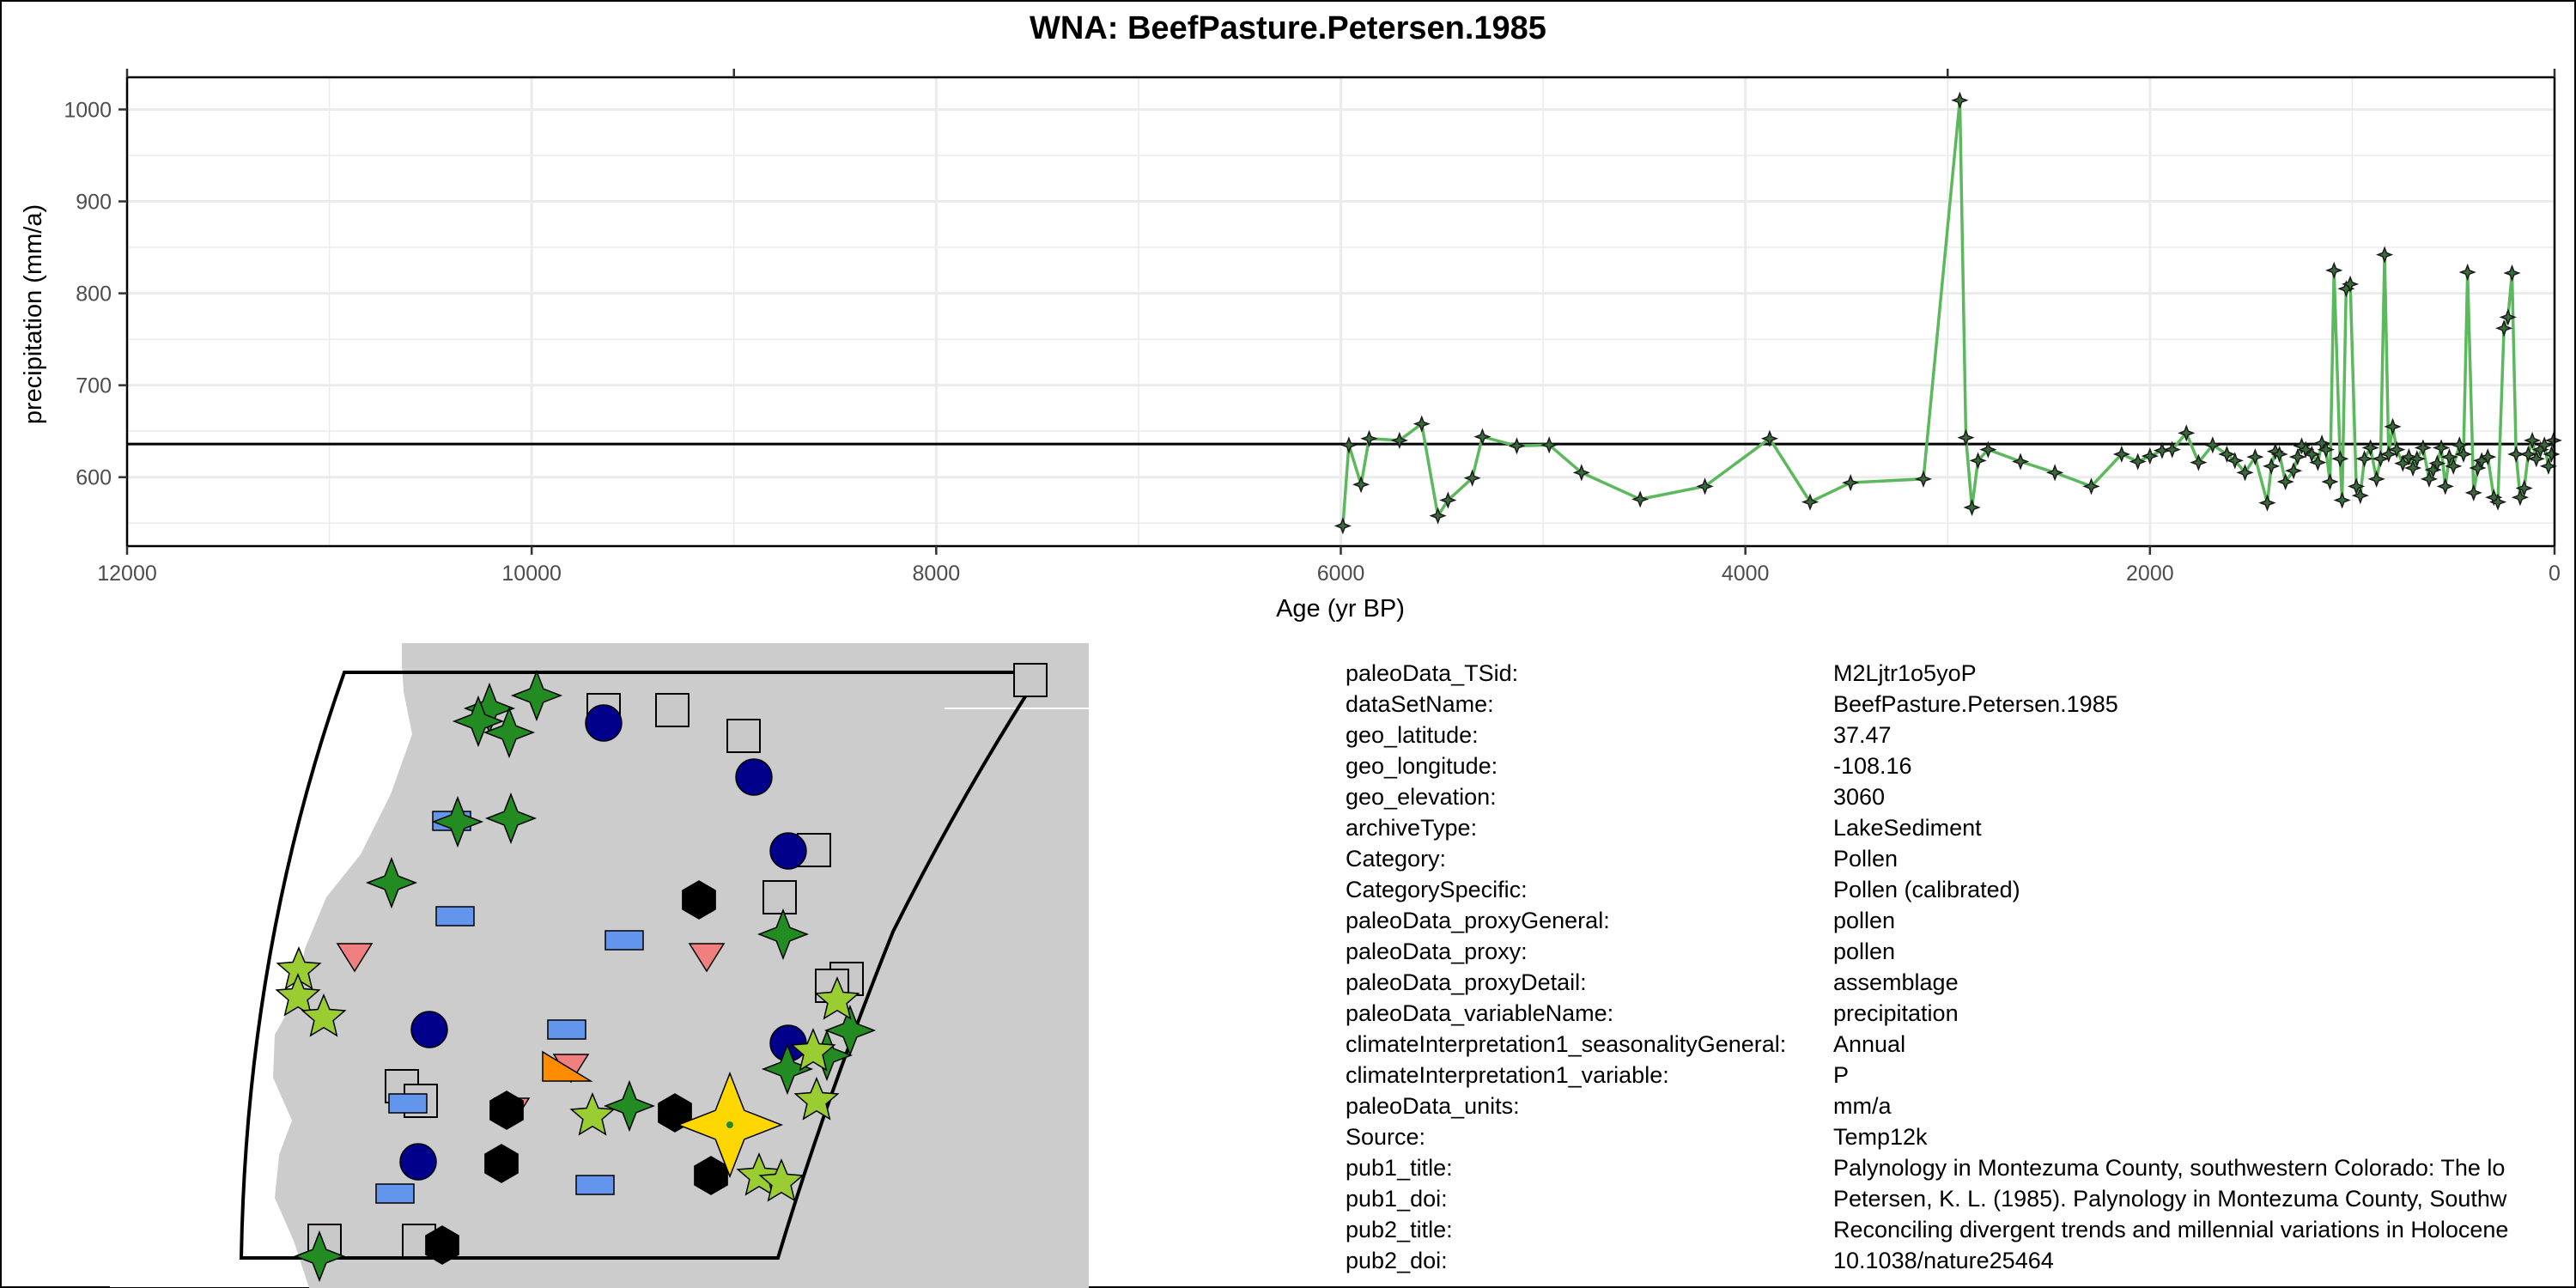 The width and height of the screenshot is (2576, 1288). What do you see at coordinates (94, 295) in the screenshot?
I see `y-tick-label: 800` at bounding box center [94, 295].